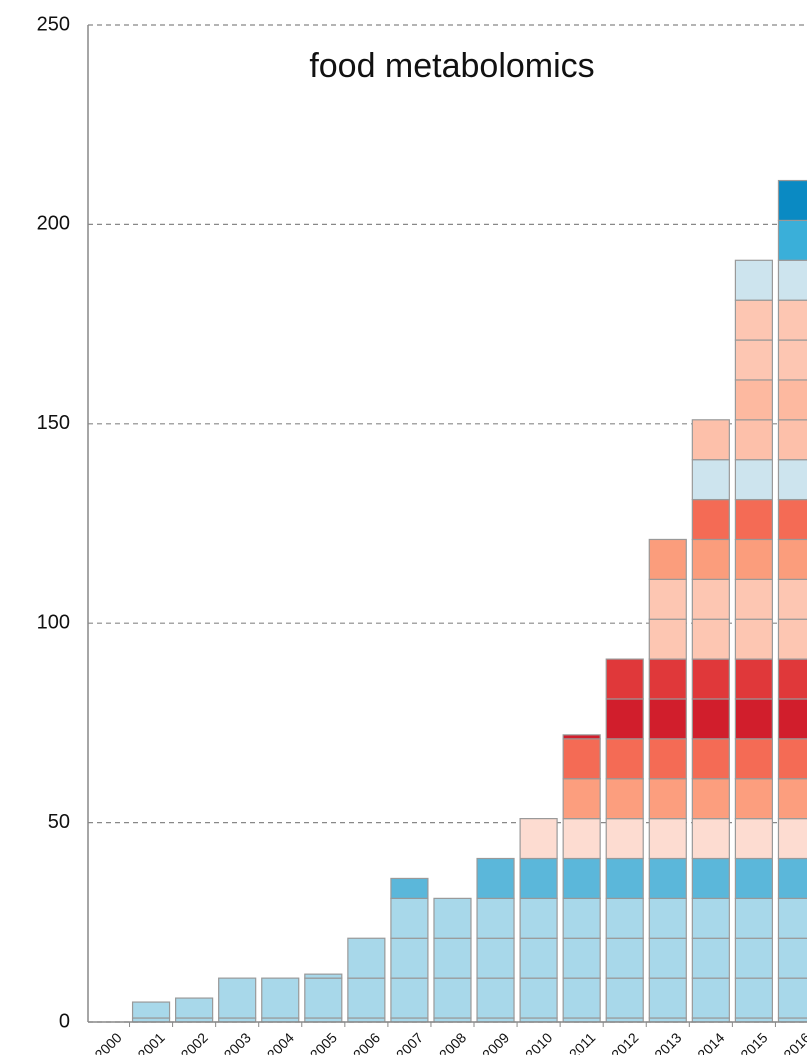 This screenshot has height=1055, width=807. I want to click on x-tick-label: 2000, so click(107, 1042).